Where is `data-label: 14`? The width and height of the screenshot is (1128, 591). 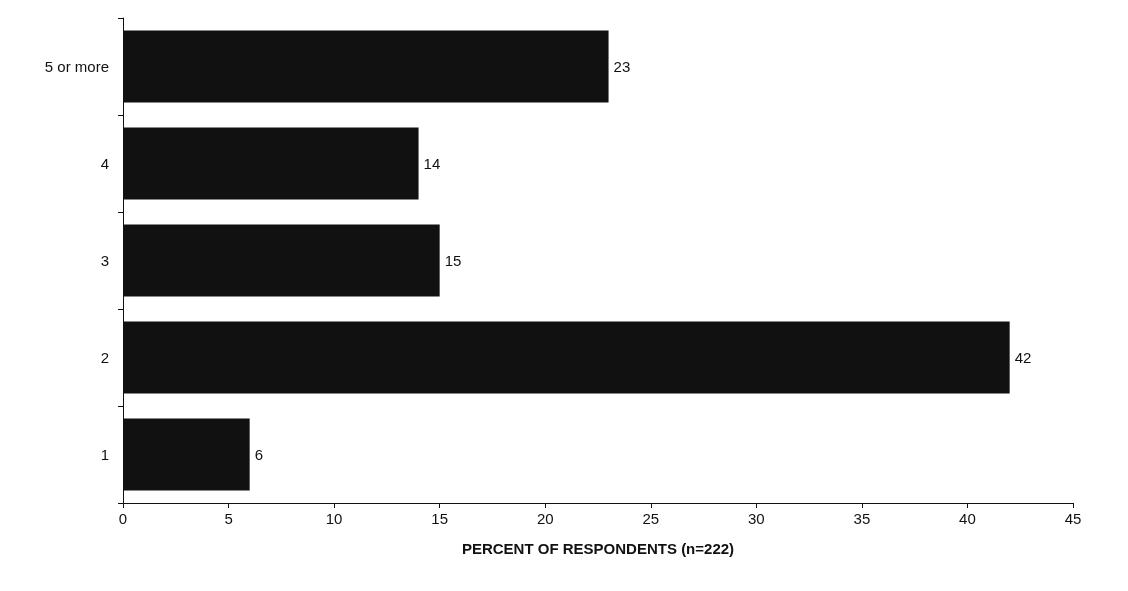
data-label: 14 is located at coordinates (432, 163).